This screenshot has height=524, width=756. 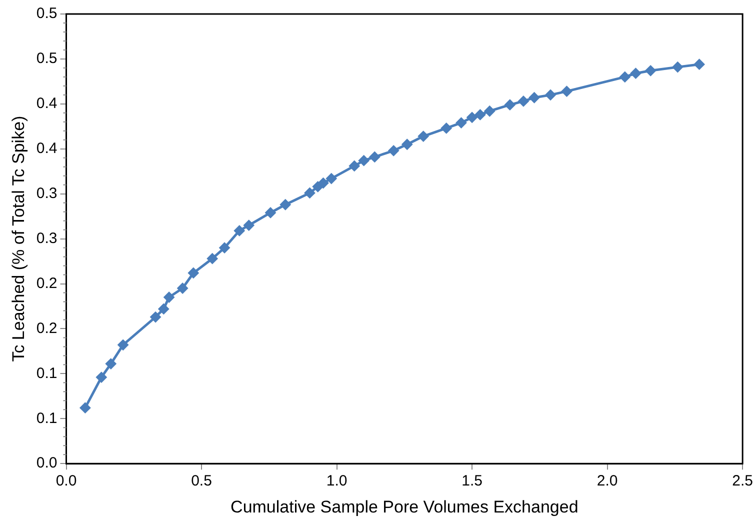 What do you see at coordinates (743, 481) in the screenshot?
I see `x-tick-label: 2.5` at bounding box center [743, 481].